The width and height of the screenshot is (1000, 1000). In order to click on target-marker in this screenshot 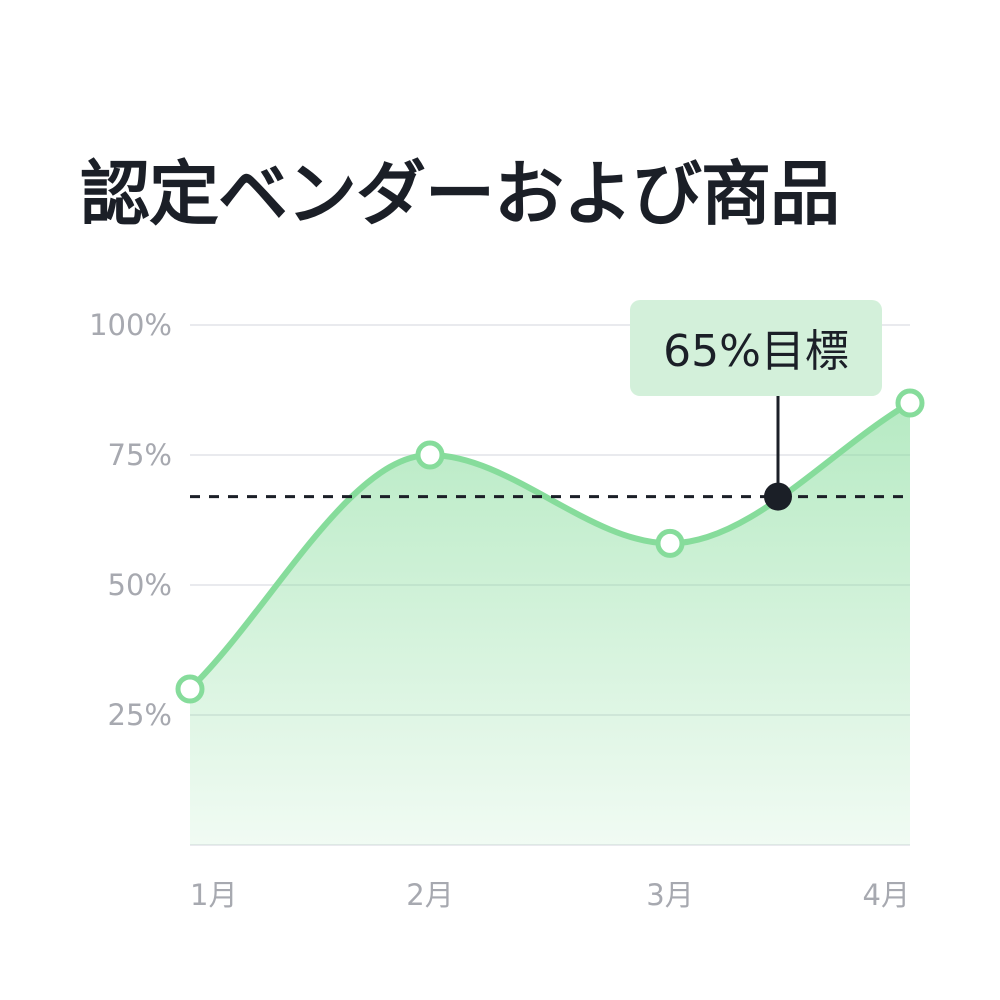, I will do `click(778, 496)`.